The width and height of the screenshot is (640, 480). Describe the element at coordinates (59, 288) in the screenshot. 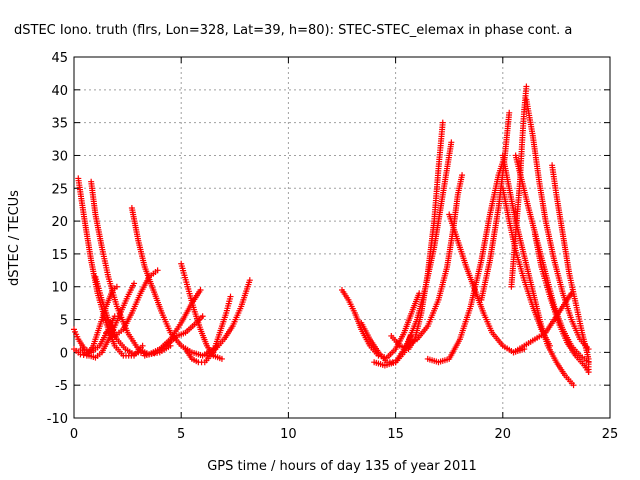

I see `y-tick-label: 10` at that location.